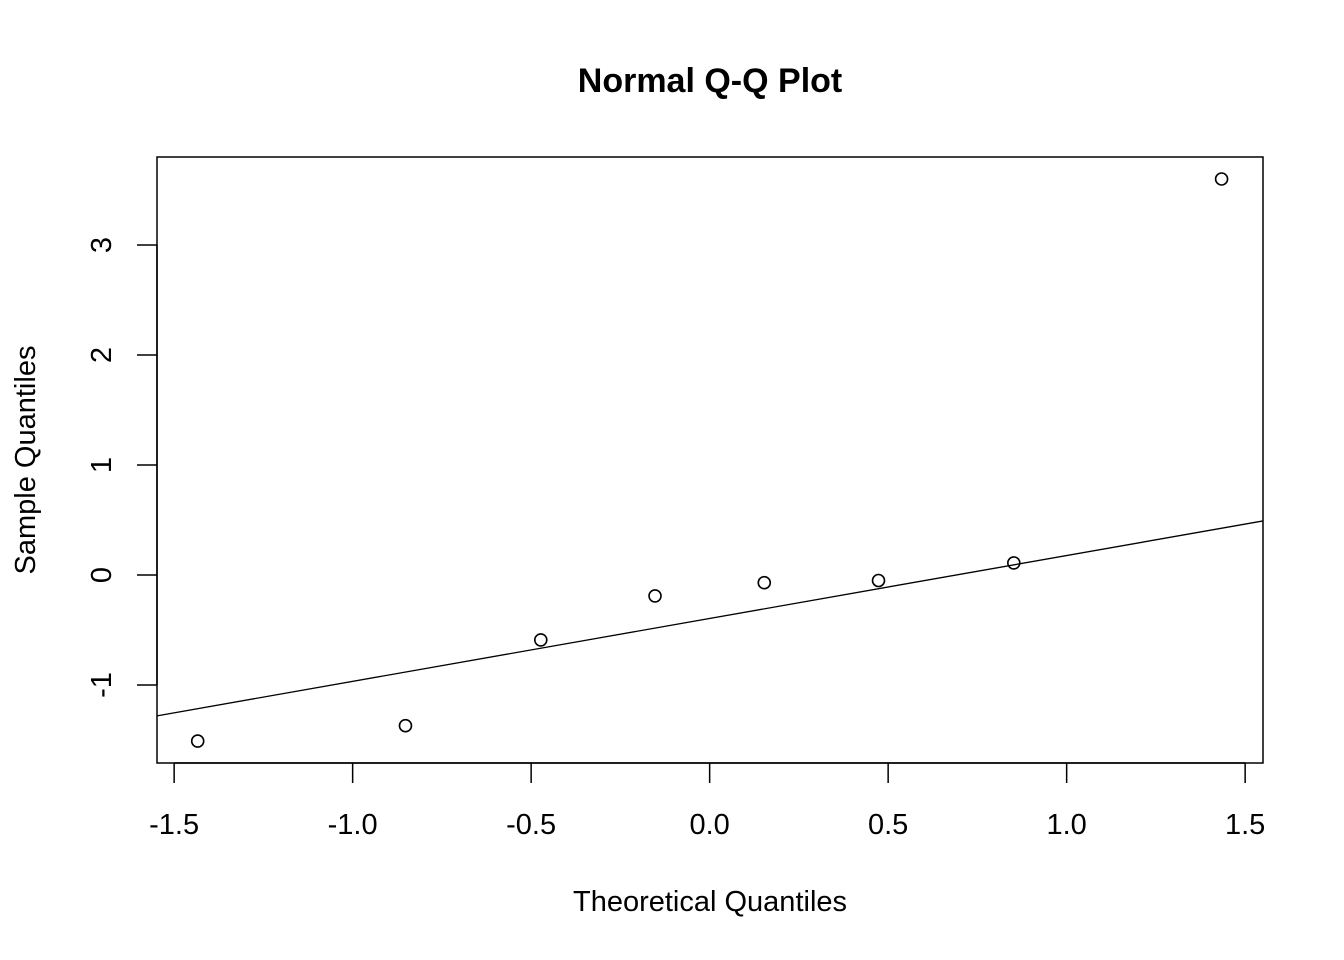 The image size is (1344, 960). I want to click on x-tick-label: 0.0, so click(709, 825).